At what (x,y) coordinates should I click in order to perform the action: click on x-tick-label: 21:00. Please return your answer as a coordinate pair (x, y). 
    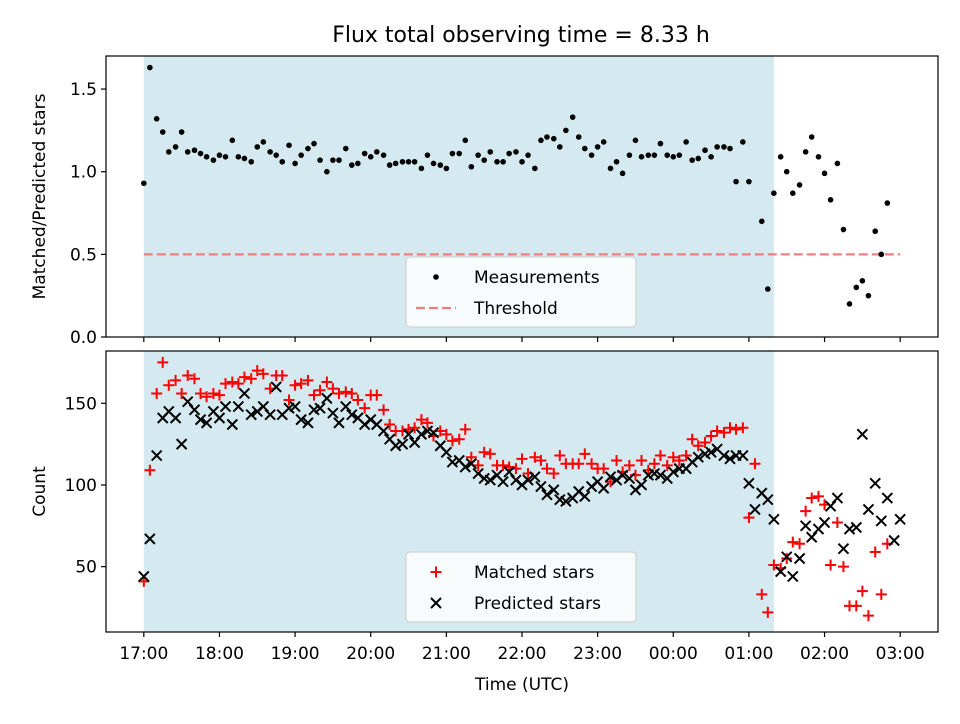
    Looking at the image, I should click on (446, 654).